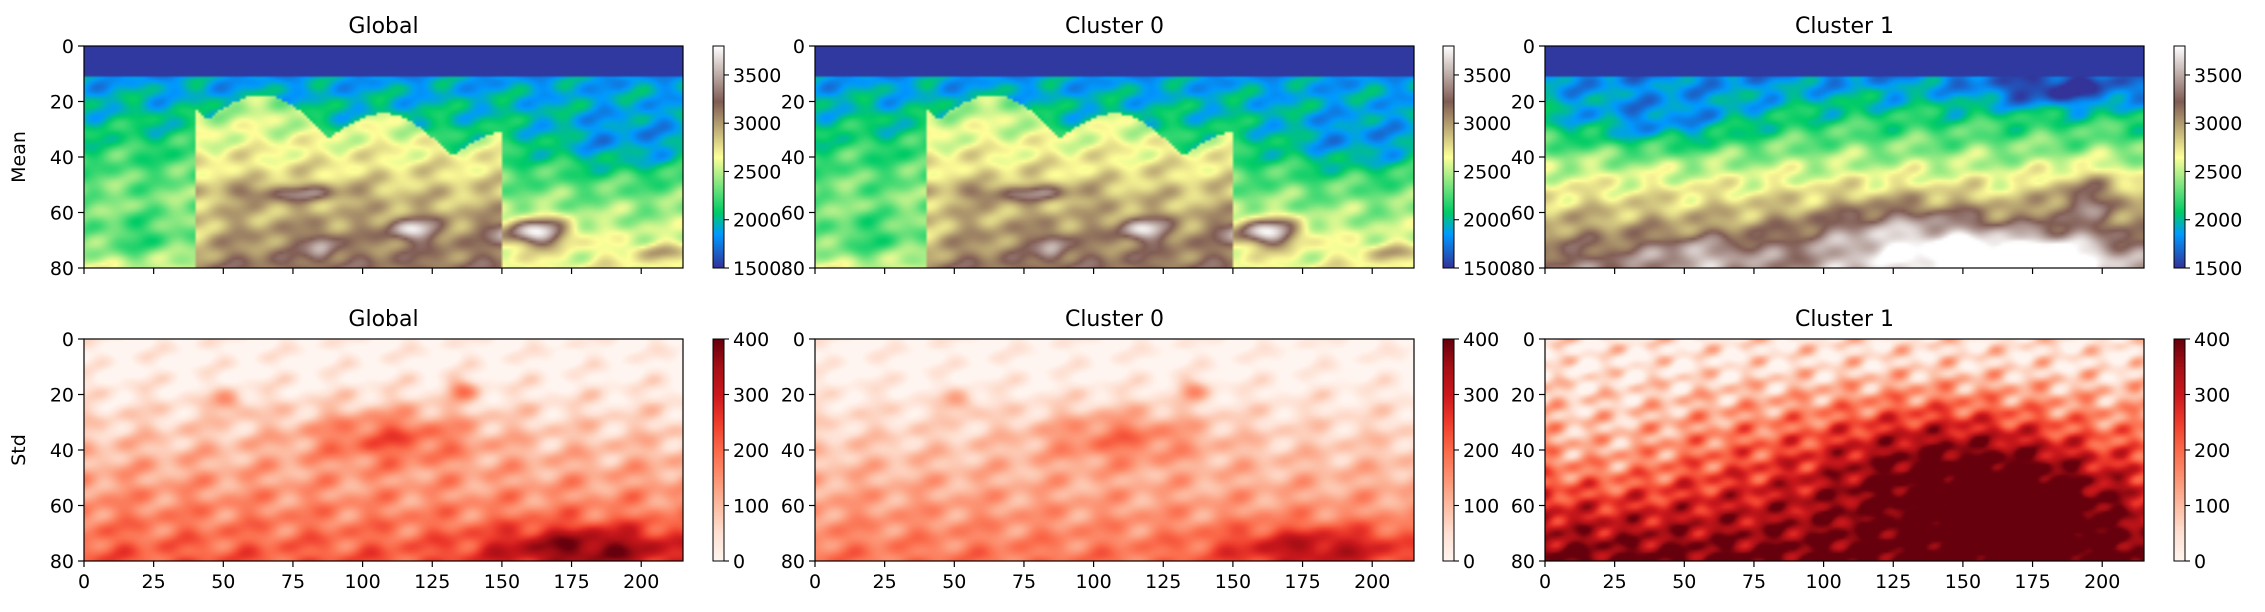 The height and width of the screenshot is (612, 2265). I want to click on heatmap-panel: Cluster 1 0 20 40 60 80, so click(1828, 147).